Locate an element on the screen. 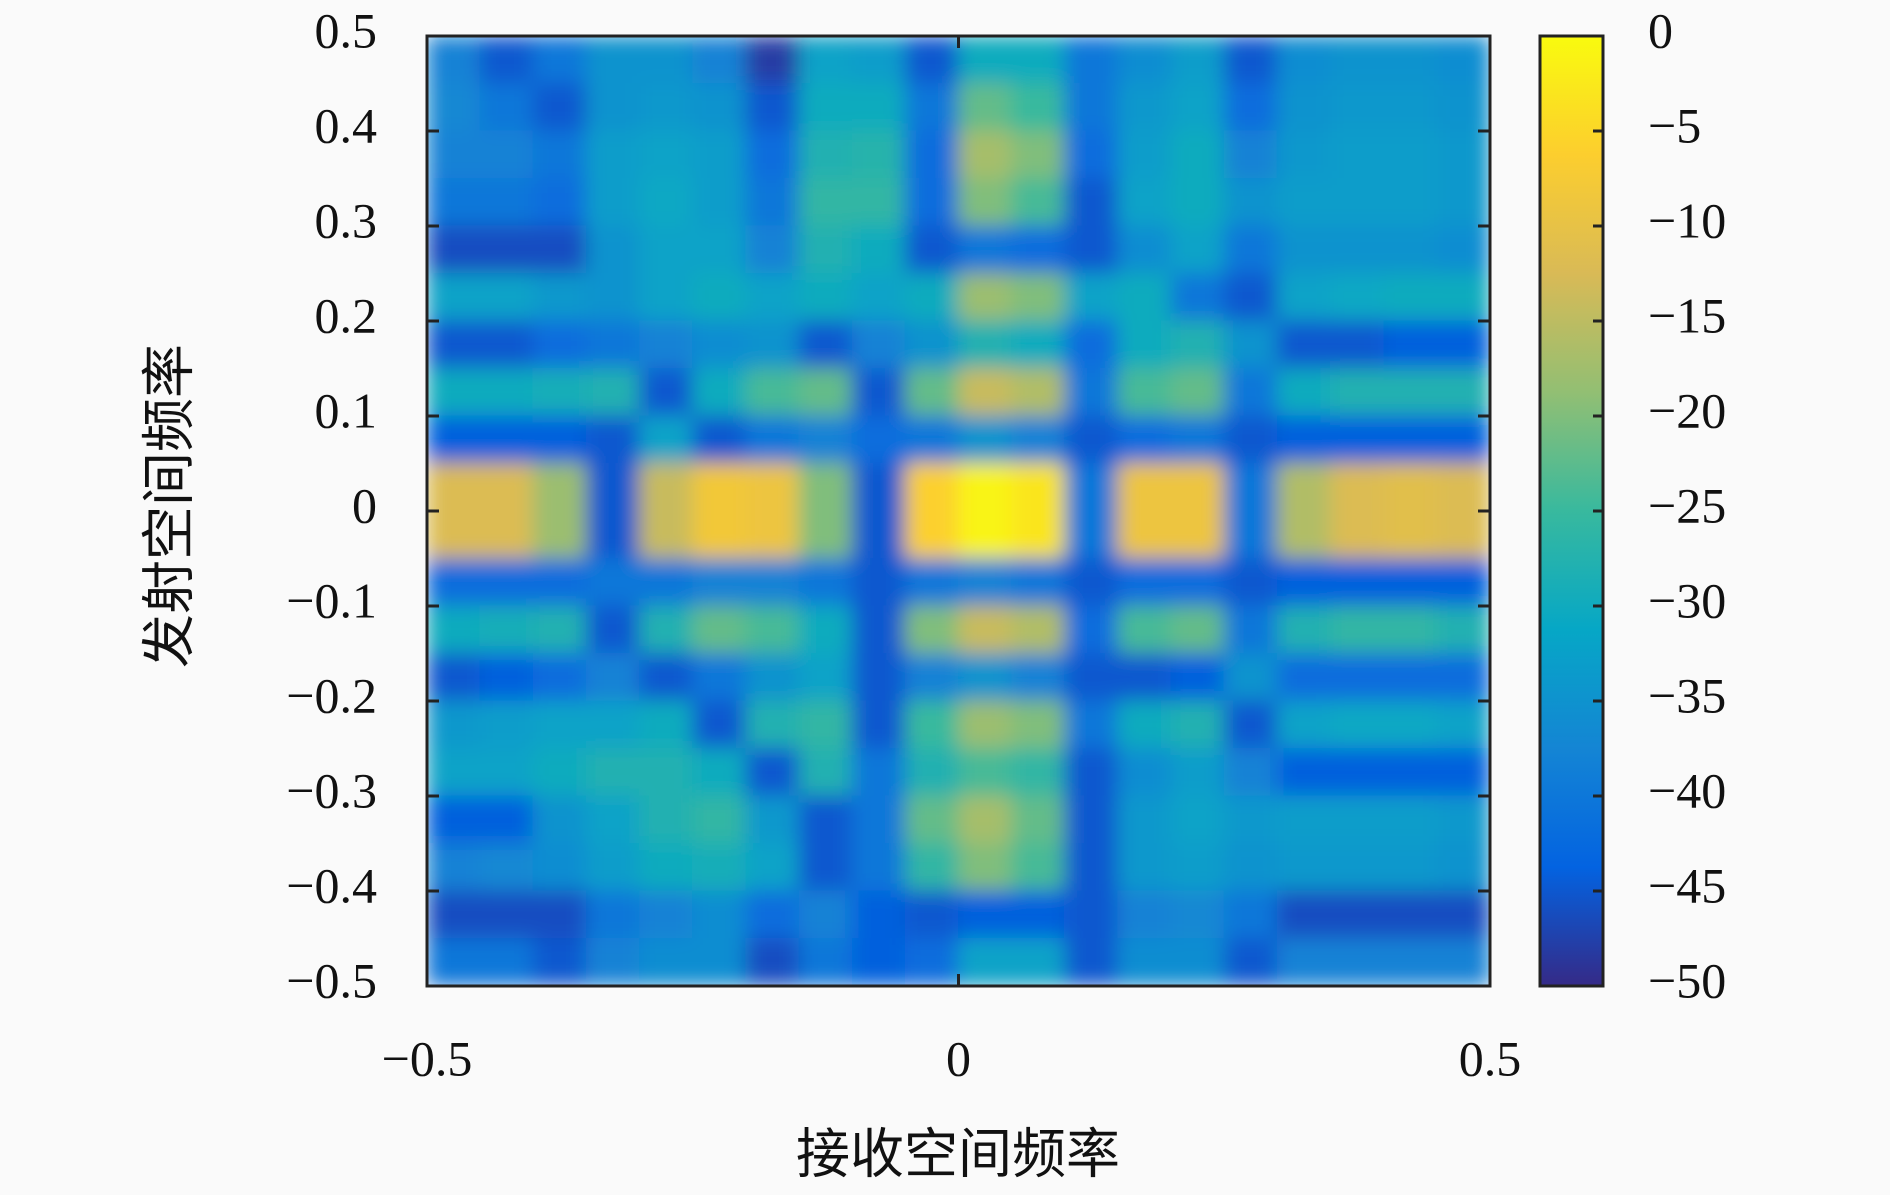 The image size is (1890, 1195). y-tick-label: −0.5 is located at coordinates (331, 980).